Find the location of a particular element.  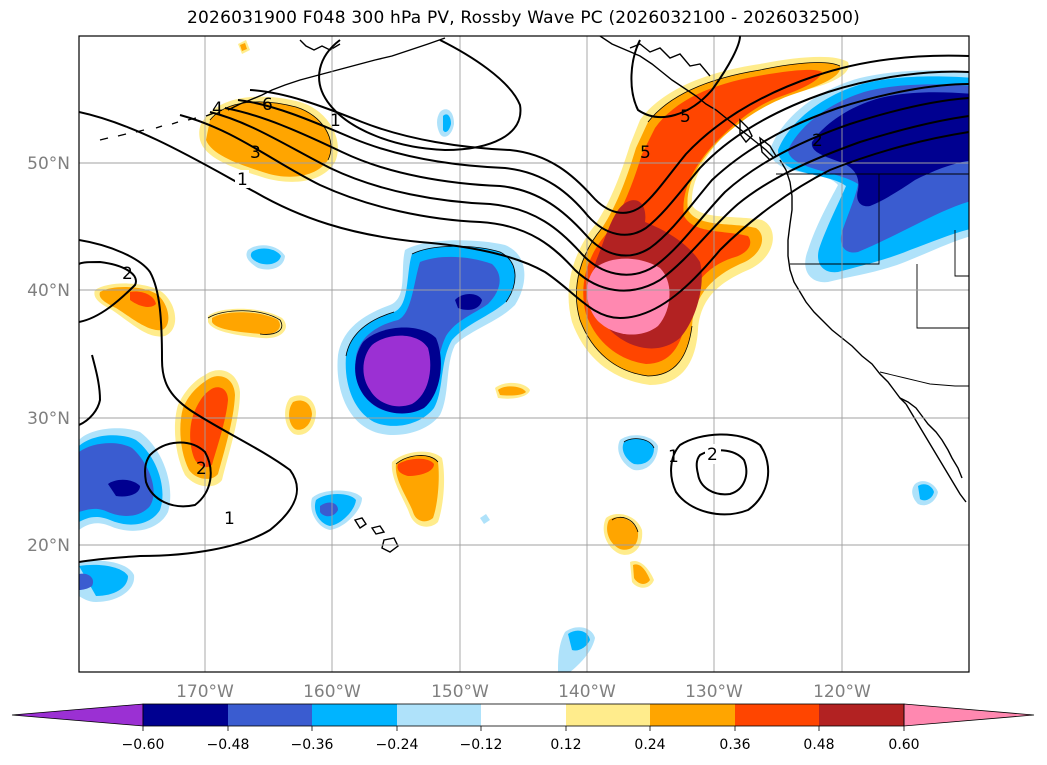

colorbar-tick-label: −0.36 is located at coordinates (312, 745).